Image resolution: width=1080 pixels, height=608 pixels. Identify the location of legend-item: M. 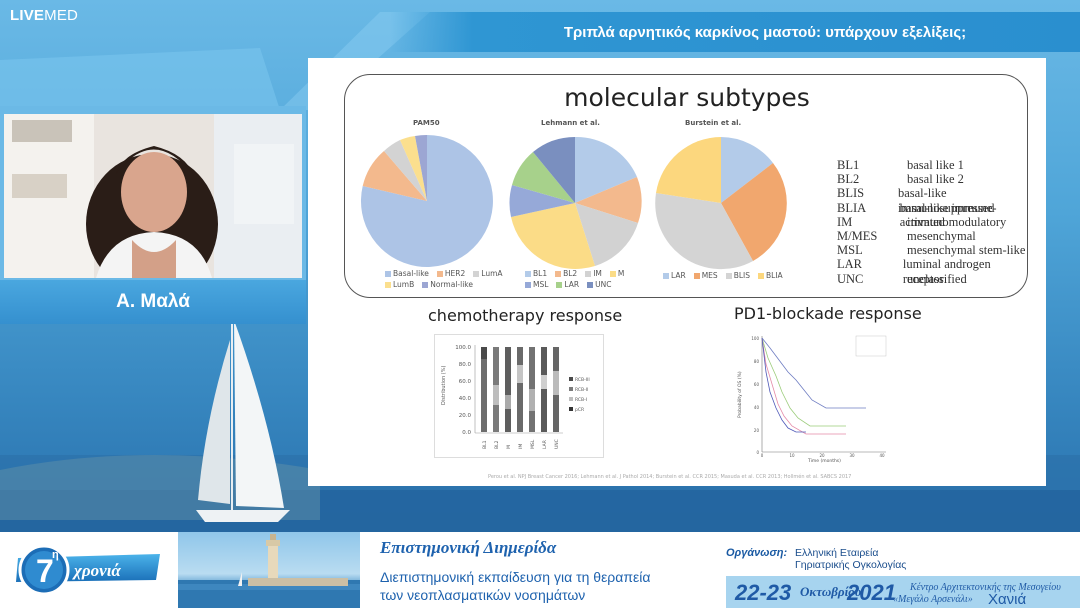
(616, 273).